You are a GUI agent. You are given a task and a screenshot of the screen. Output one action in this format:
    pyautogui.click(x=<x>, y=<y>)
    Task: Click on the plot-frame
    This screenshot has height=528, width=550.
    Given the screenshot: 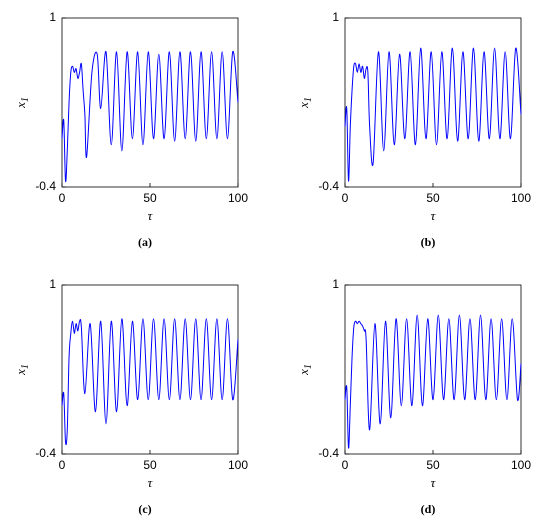 What is the action you would take?
    pyautogui.click(x=150, y=102)
    